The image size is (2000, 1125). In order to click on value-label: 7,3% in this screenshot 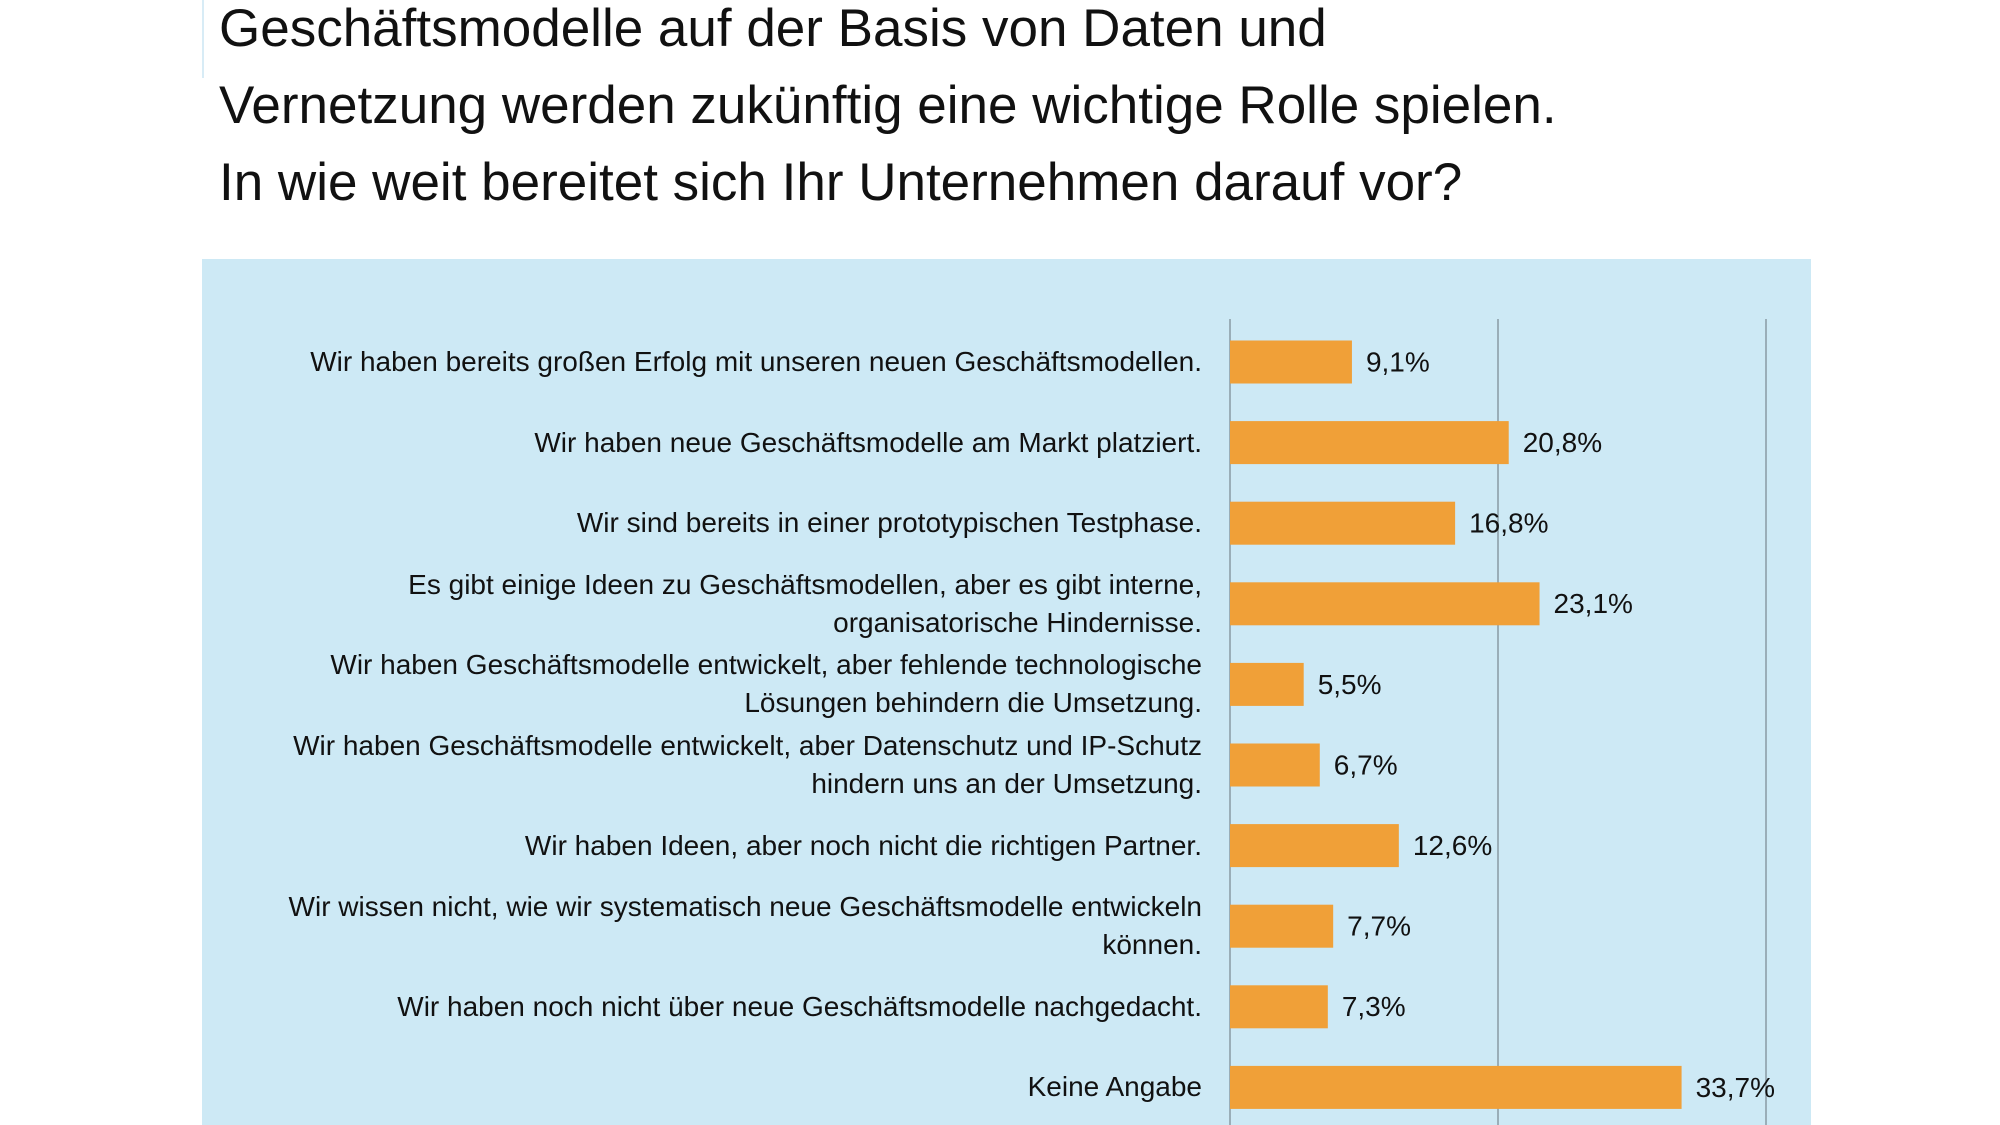, I will do `click(1374, 1006)`.